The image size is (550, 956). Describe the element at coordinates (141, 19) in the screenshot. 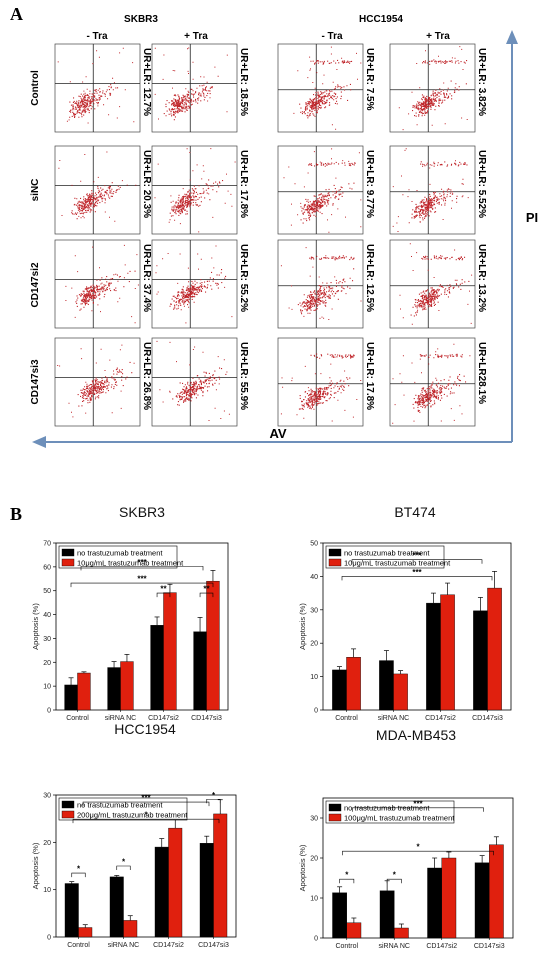

I see `group-header-skbr3: SKBR3` at that location.